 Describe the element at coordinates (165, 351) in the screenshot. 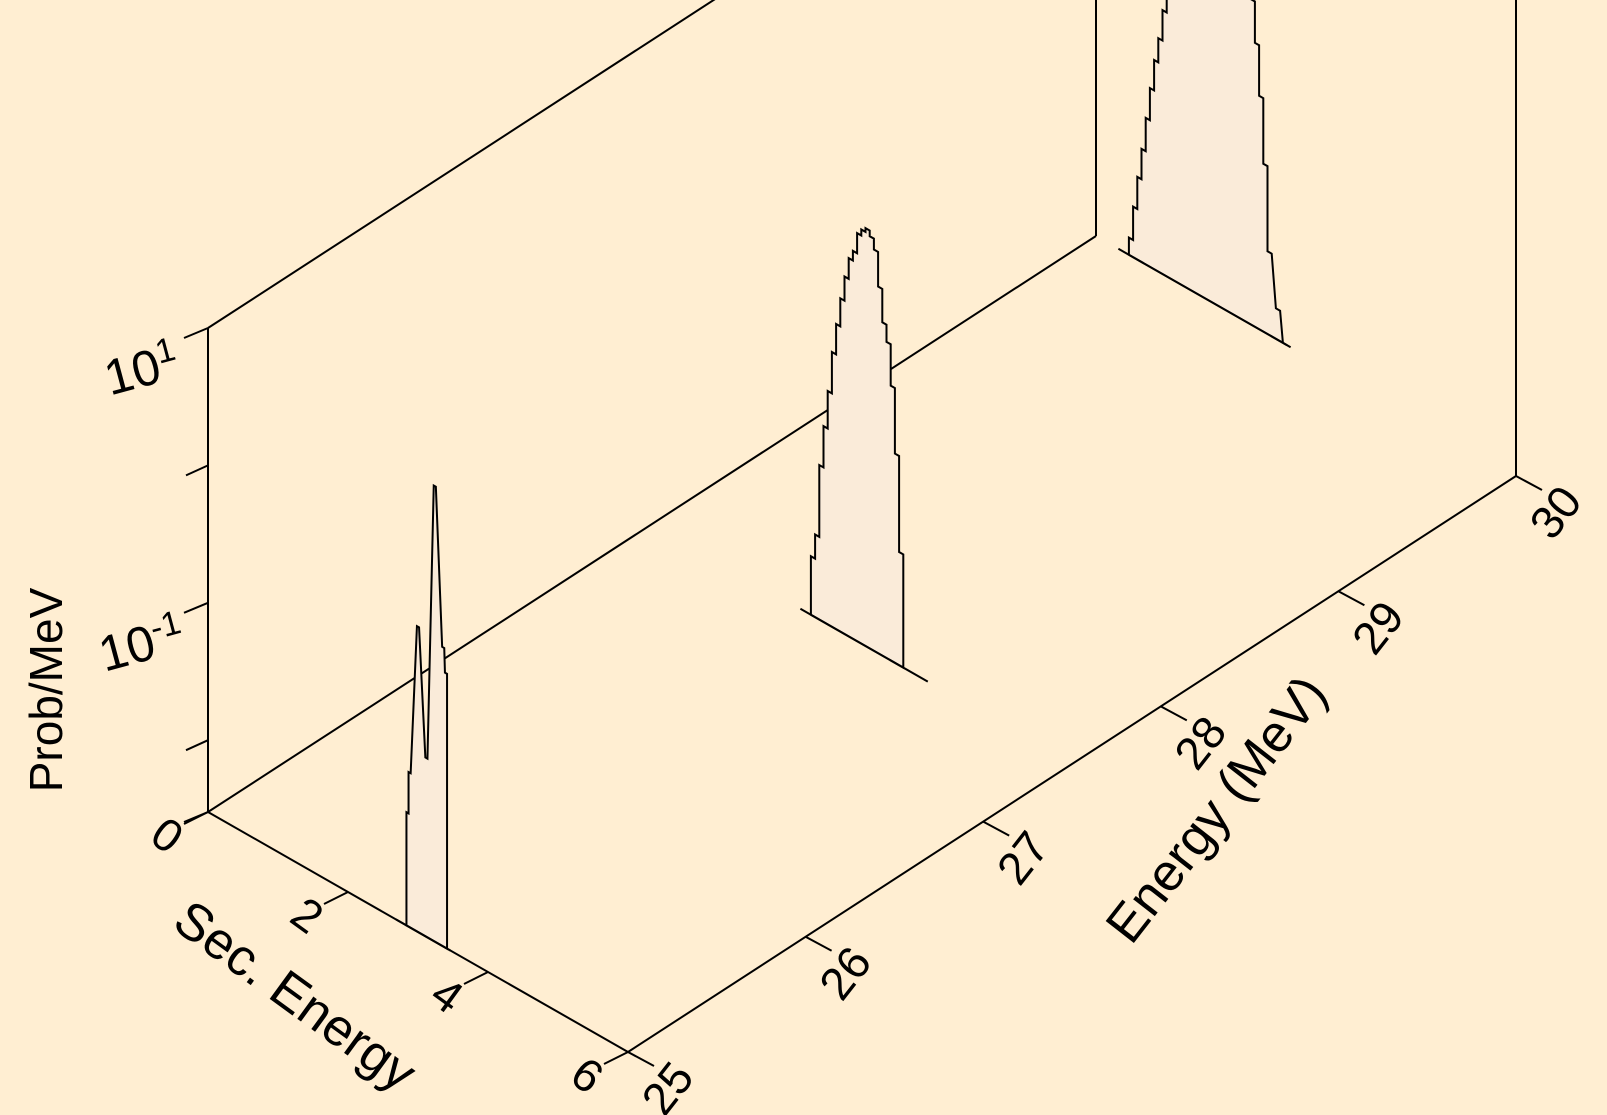

I see `z-tick-exponent: 1` at that location.